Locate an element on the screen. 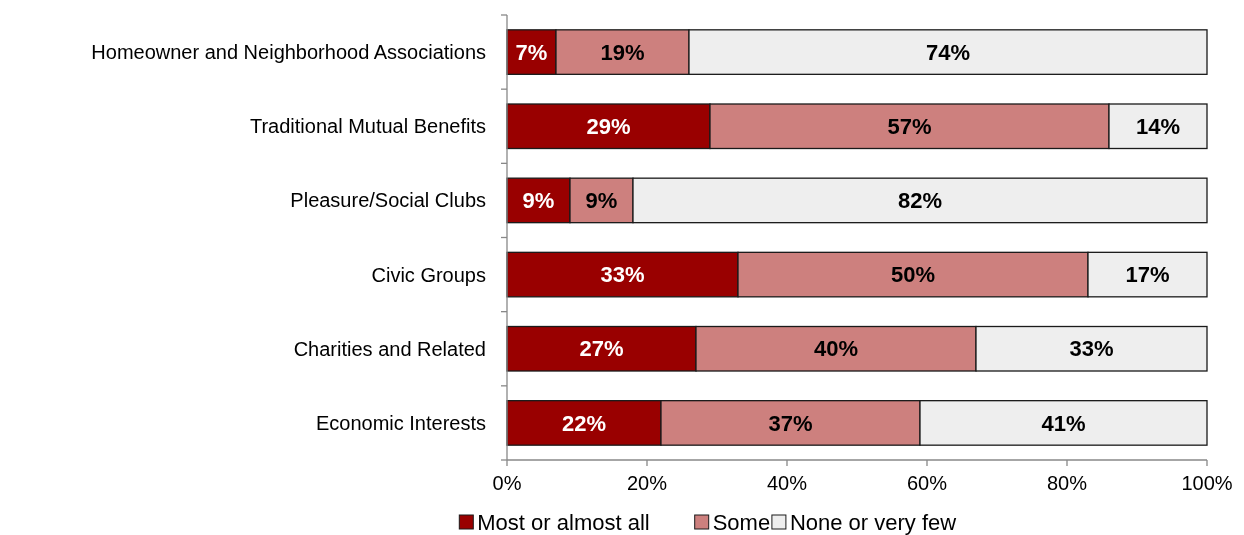 The height and width of the screenshot is (535, 1244). data-label: 37% is located at coordinates (790, 423).